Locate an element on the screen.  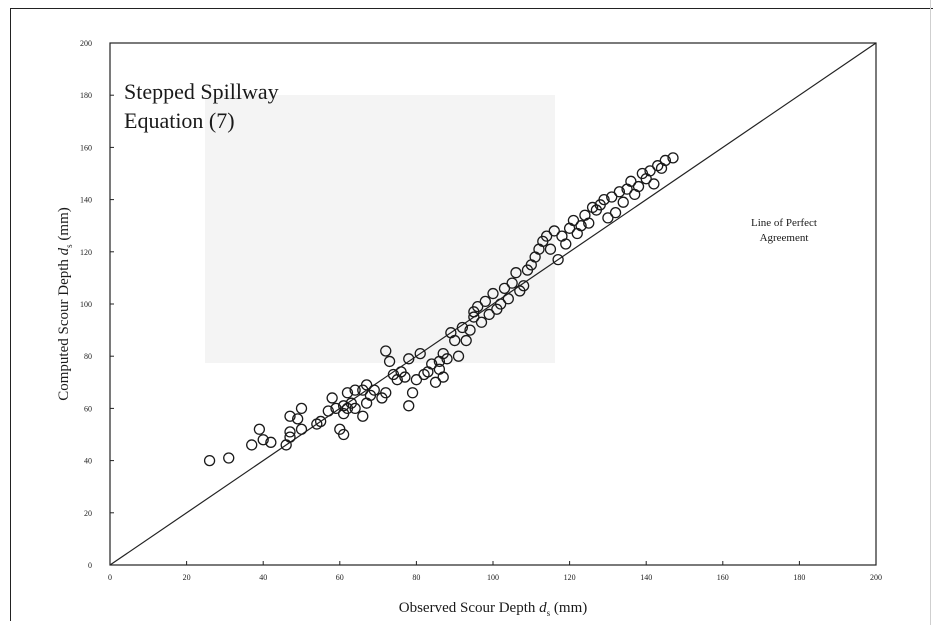
chart-title-line-2: Equation (7) is located at coordinates (179, 120).